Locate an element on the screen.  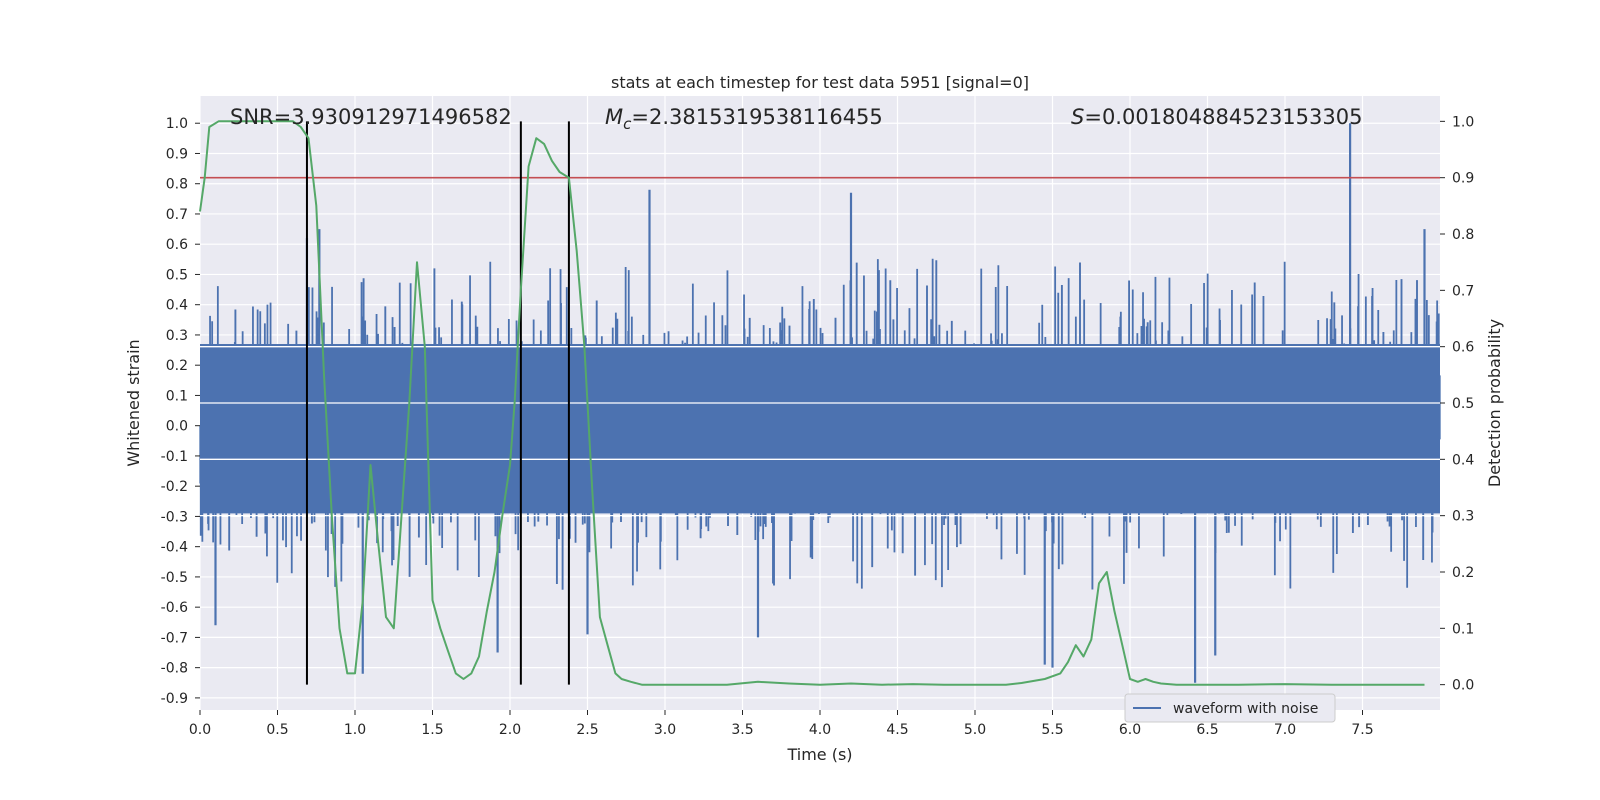
y-tick-label: -0.9 is located at coordinates (174, 699).